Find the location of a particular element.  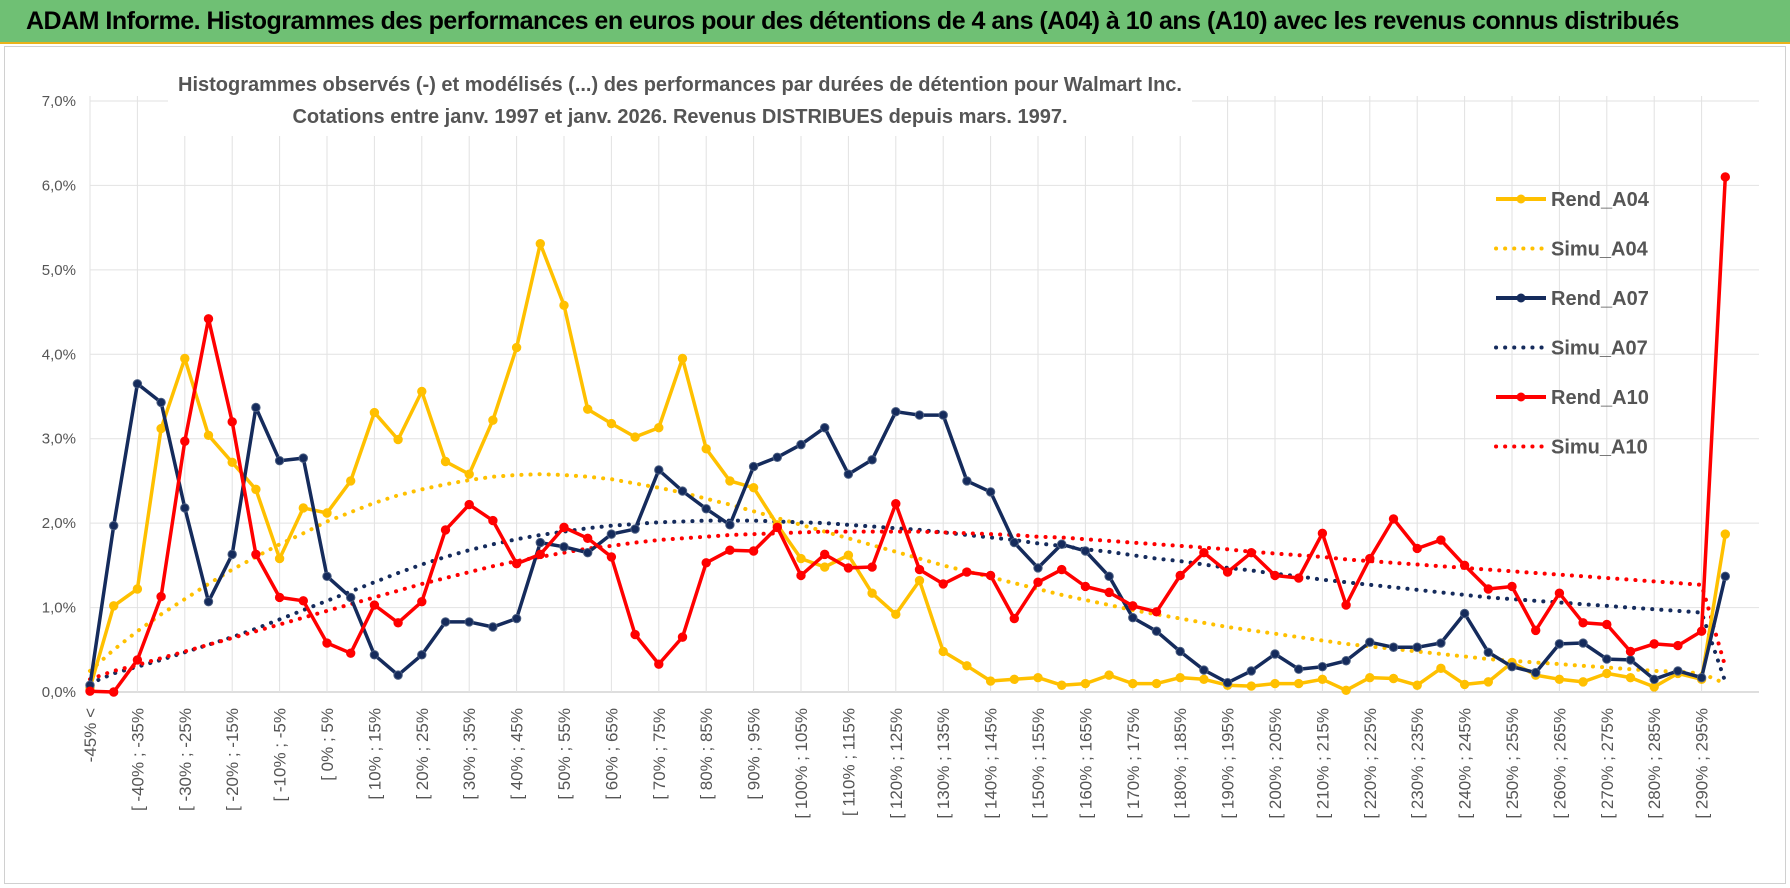

x-tick-label: [ -10% ; -5% is located at coordinates (280, 755).